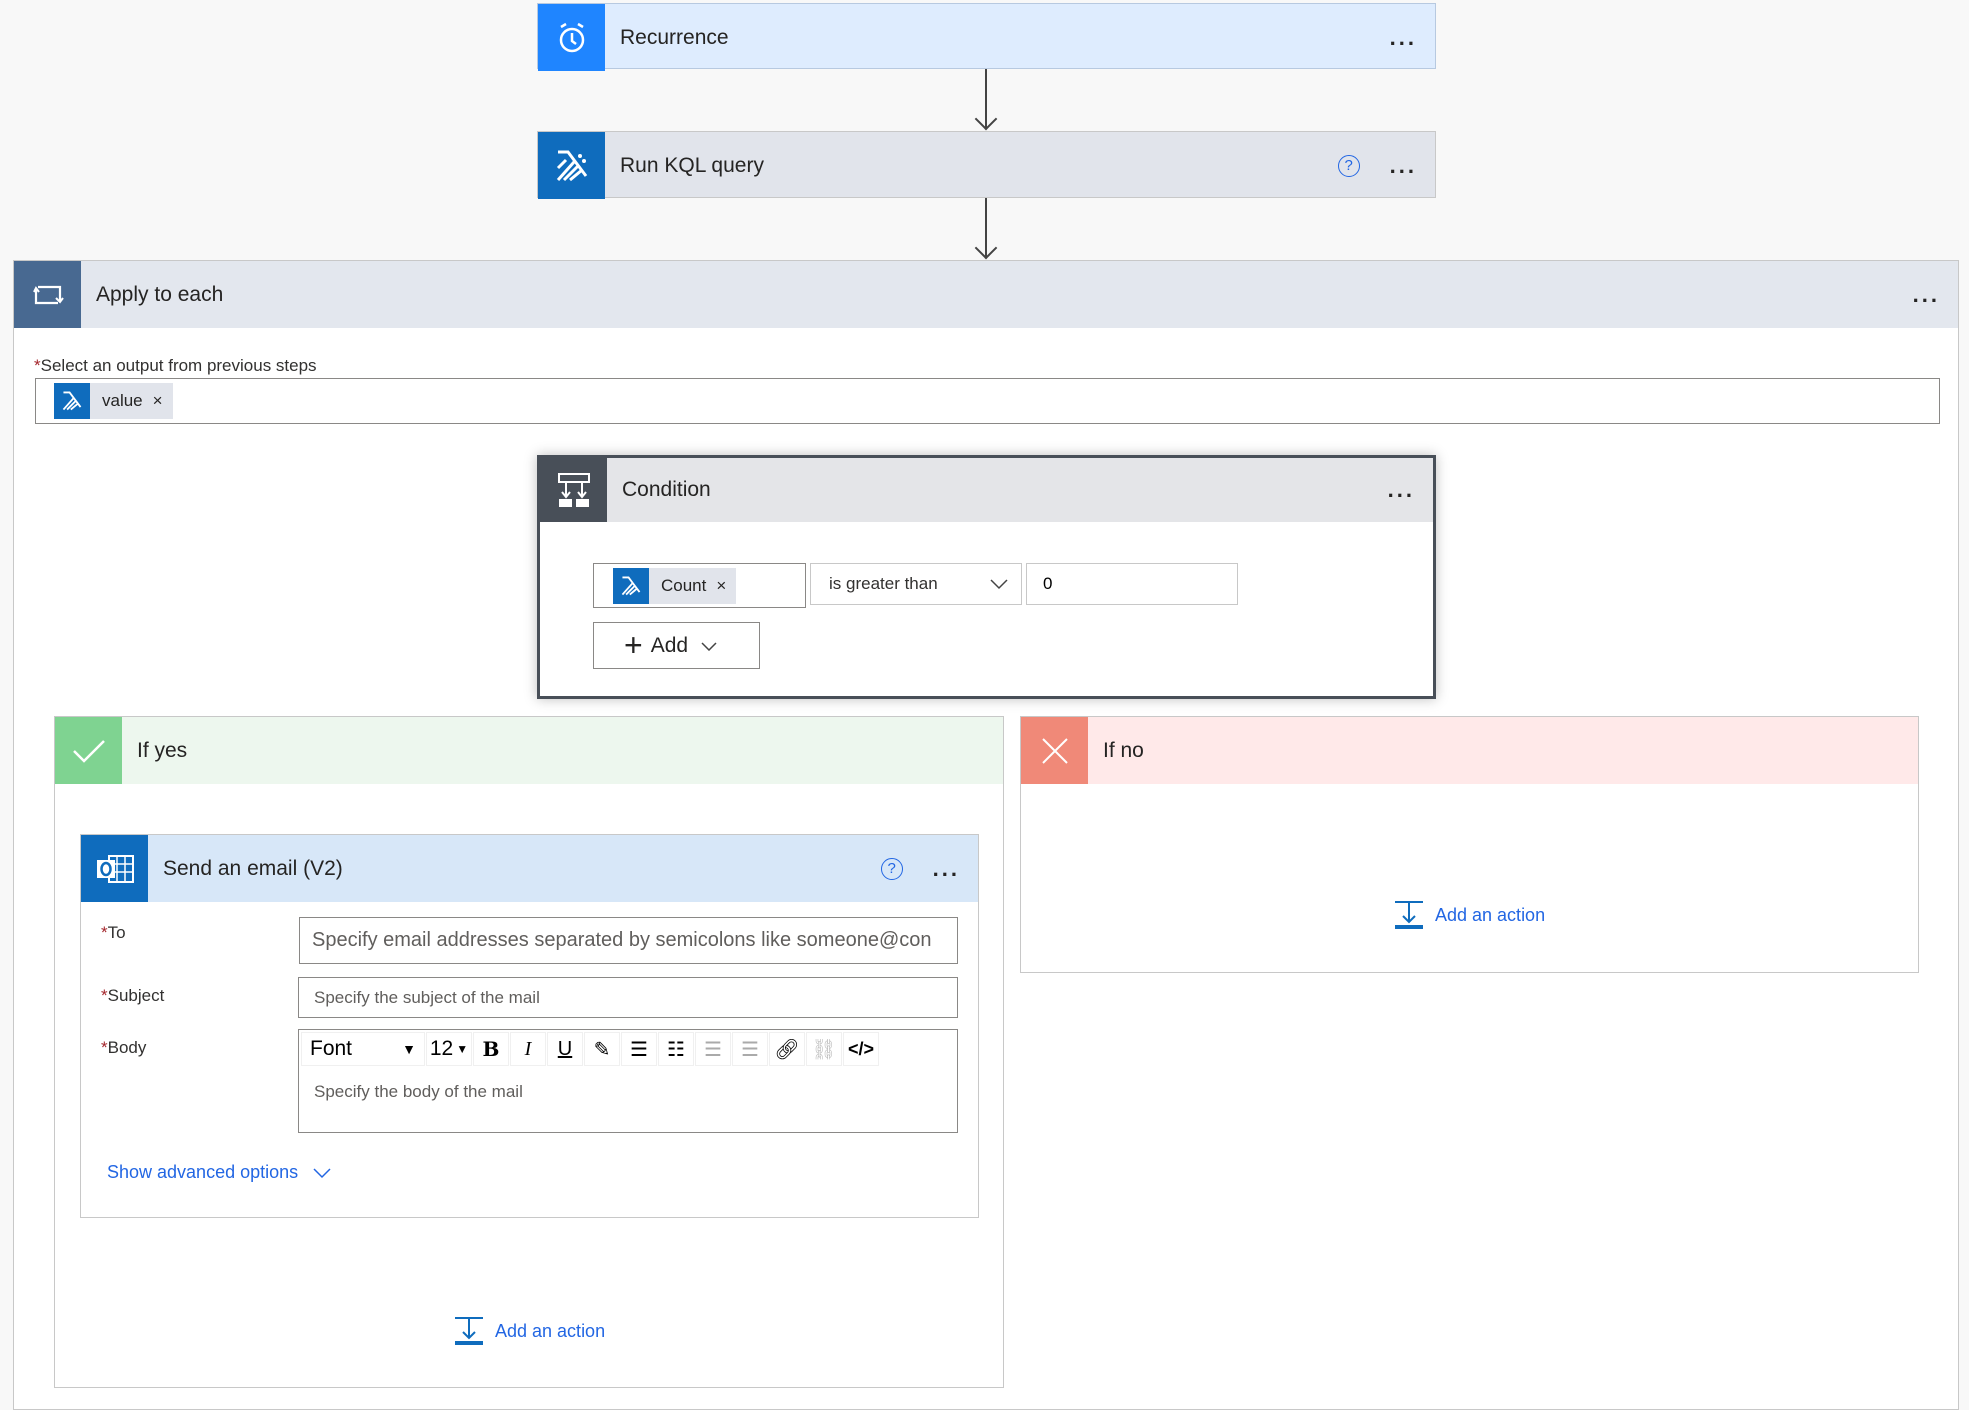 This screenshot has width=1969, height=1410. I want to click on subject-input: Specify the subject of the mail, so click(628, 997).